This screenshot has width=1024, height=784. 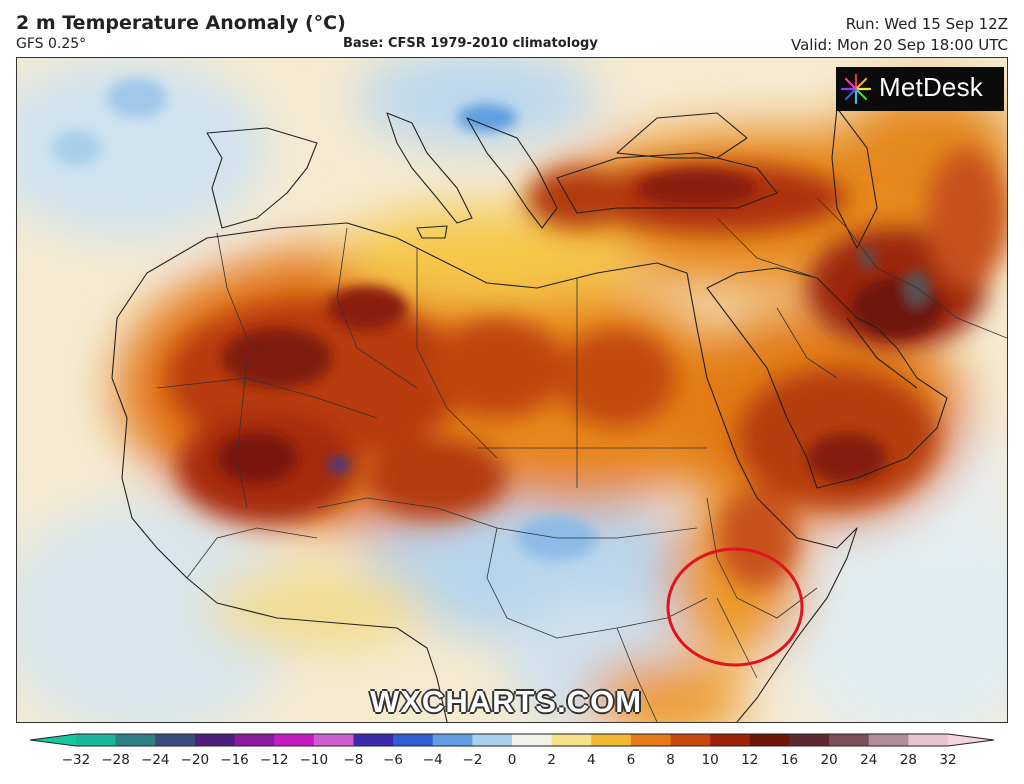 What do you see at coordinates (931, 87) in the screenshot?
I see `metdesk-logo-text: MetDesk` at bounding box center [931, 87].